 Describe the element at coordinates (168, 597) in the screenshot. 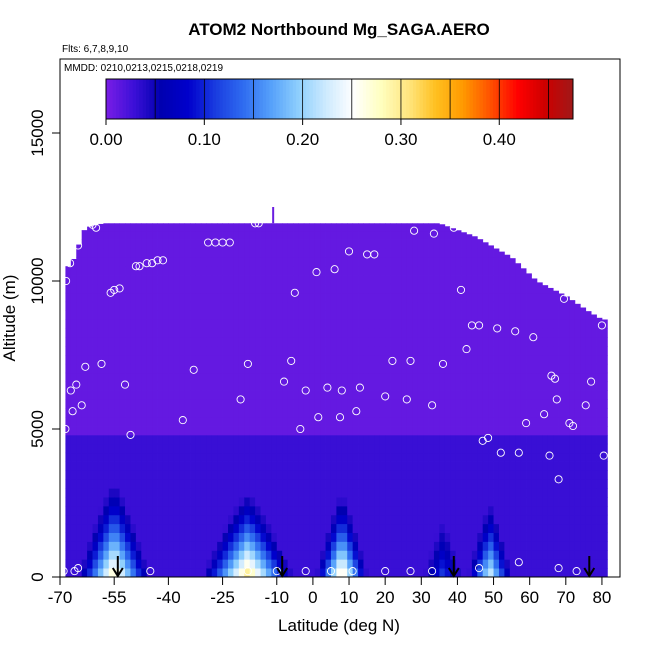

I see `x-tick-label: -40` at that location.